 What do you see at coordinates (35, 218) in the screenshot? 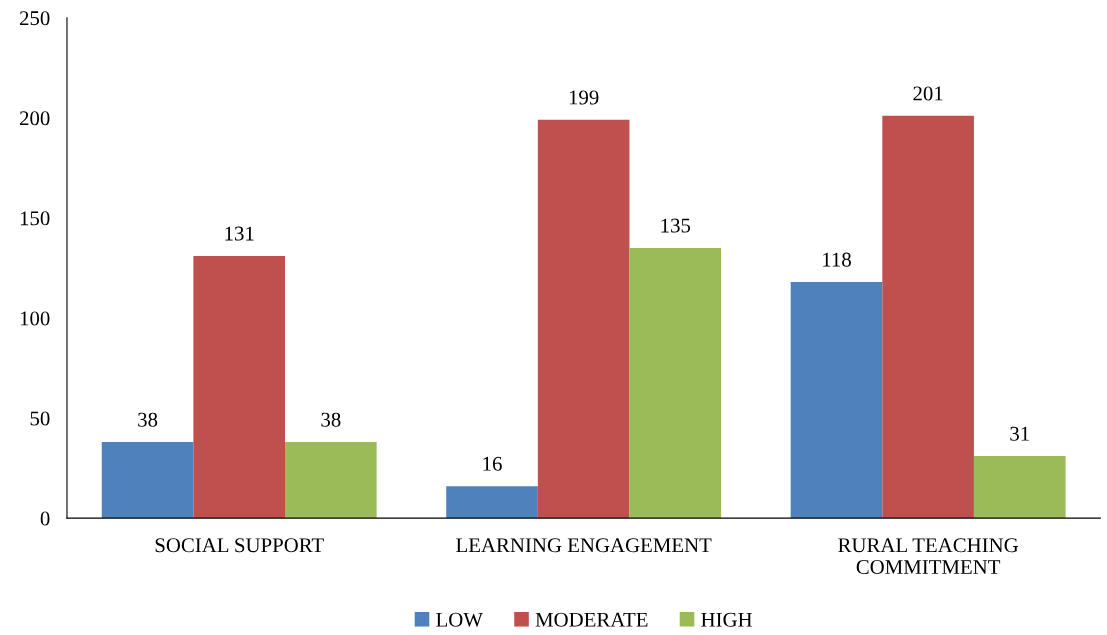
I see `y-tick-label: 150` at bounding box center [35, 218].